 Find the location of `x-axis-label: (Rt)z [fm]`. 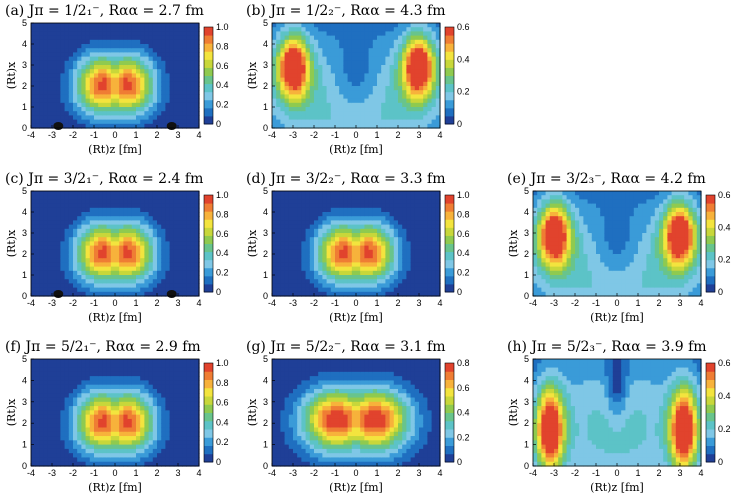

x-axis-label: (Rt)z [fm] is located at coordinates (356, 149).